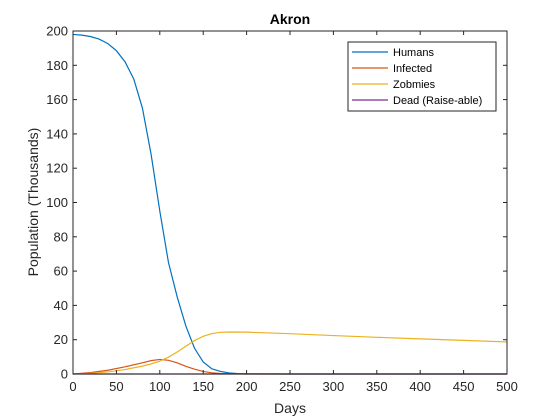  What do you see at coordinates (412, 69) in the screenshot?
I see `legend-label: Infected` at bounding box center [412, 69].